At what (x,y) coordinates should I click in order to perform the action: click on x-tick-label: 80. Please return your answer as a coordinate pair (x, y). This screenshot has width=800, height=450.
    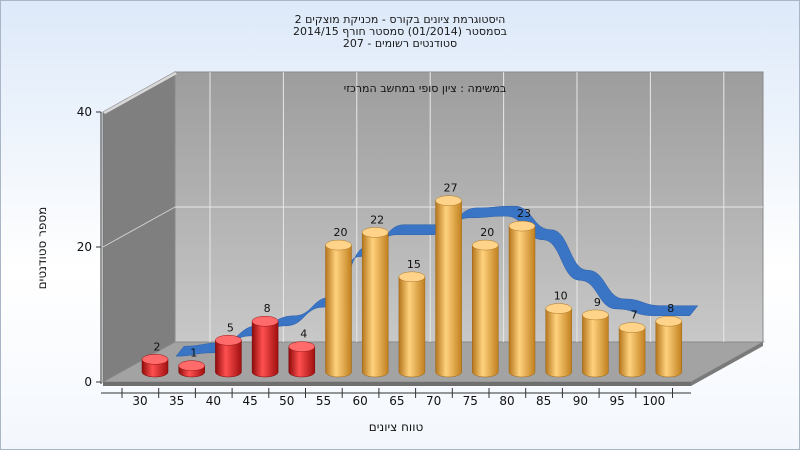
    Looking at the image, I should click on (506, 401).